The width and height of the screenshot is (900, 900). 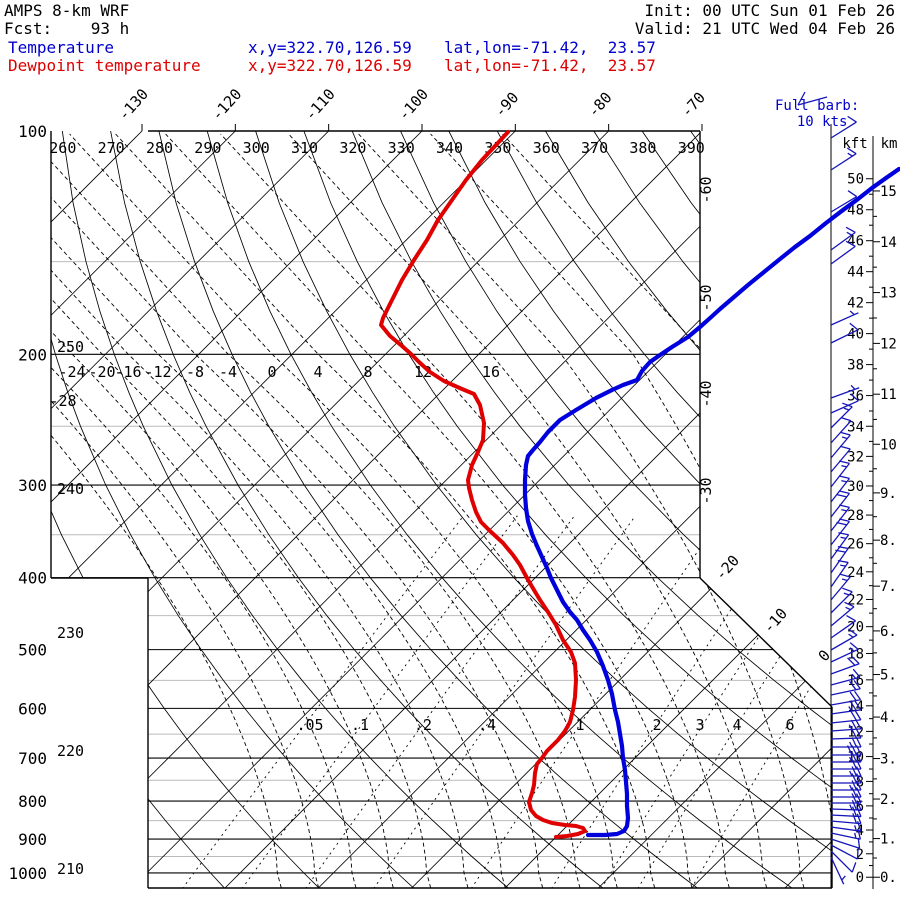 I want to click on theta-top-label: 360, so click(x=546, y=148).